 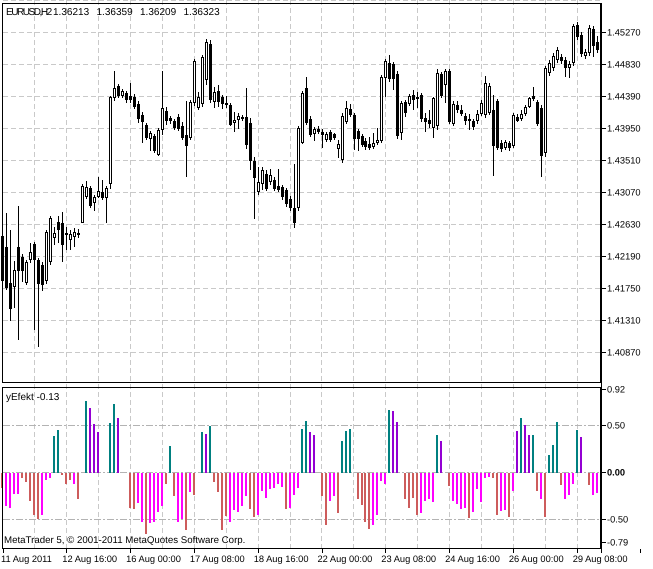 What do you see at coordinates (616, 390) in the screenshot?
I see `svg-text: 0.92` at bounding box center [616, 390].